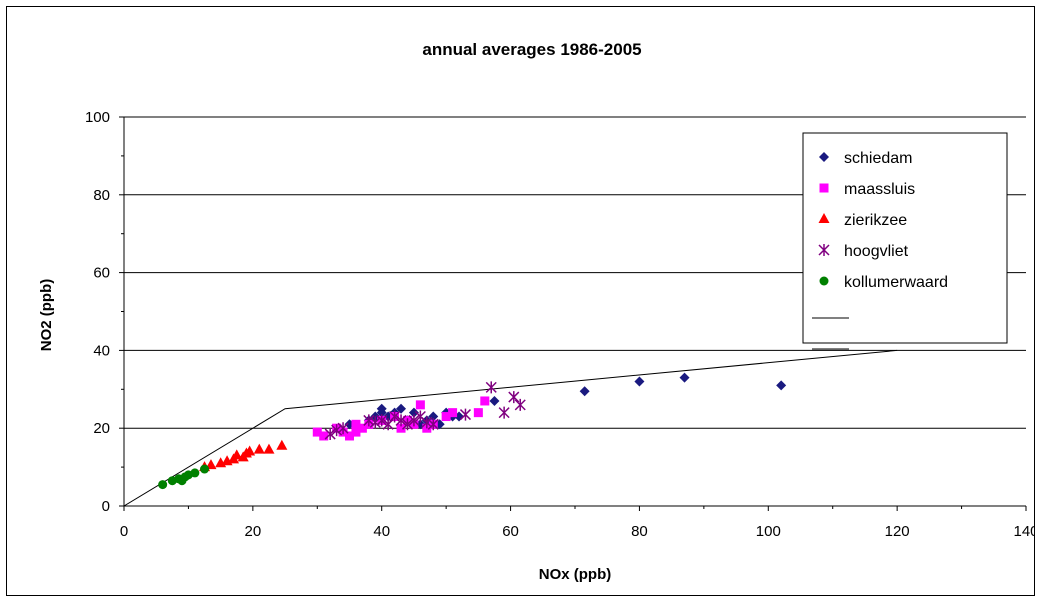  I want to click on legend-marker-schiedam, so click(824, 157).